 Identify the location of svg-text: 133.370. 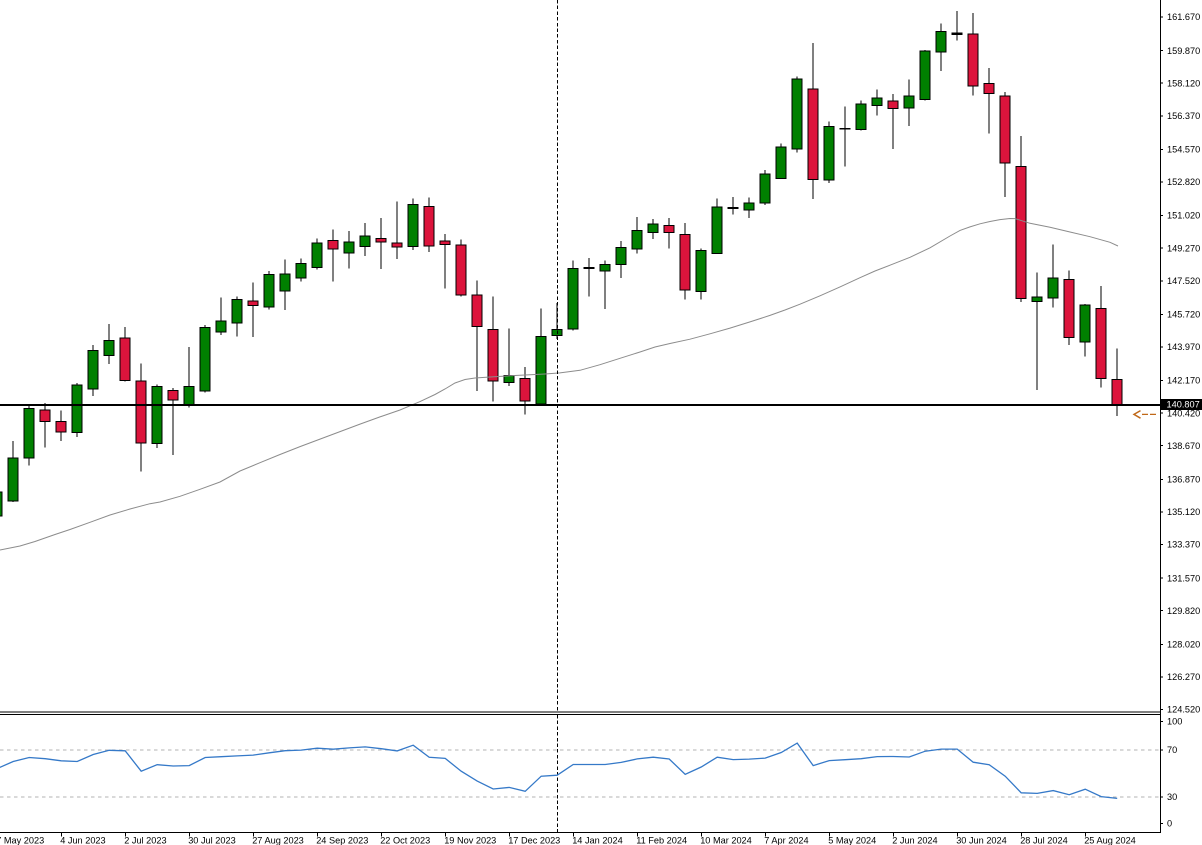
(1183, 545).